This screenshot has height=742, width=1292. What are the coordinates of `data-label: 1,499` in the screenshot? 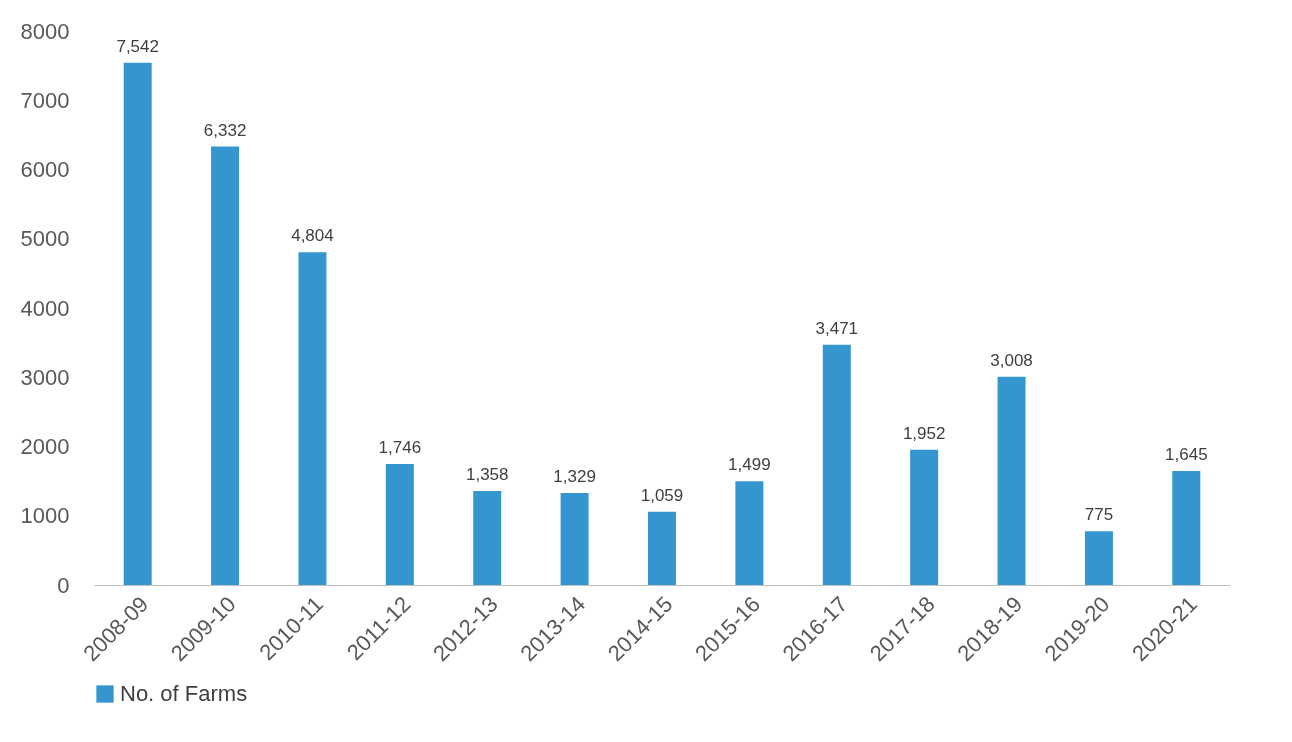 It's located at (749, 465).